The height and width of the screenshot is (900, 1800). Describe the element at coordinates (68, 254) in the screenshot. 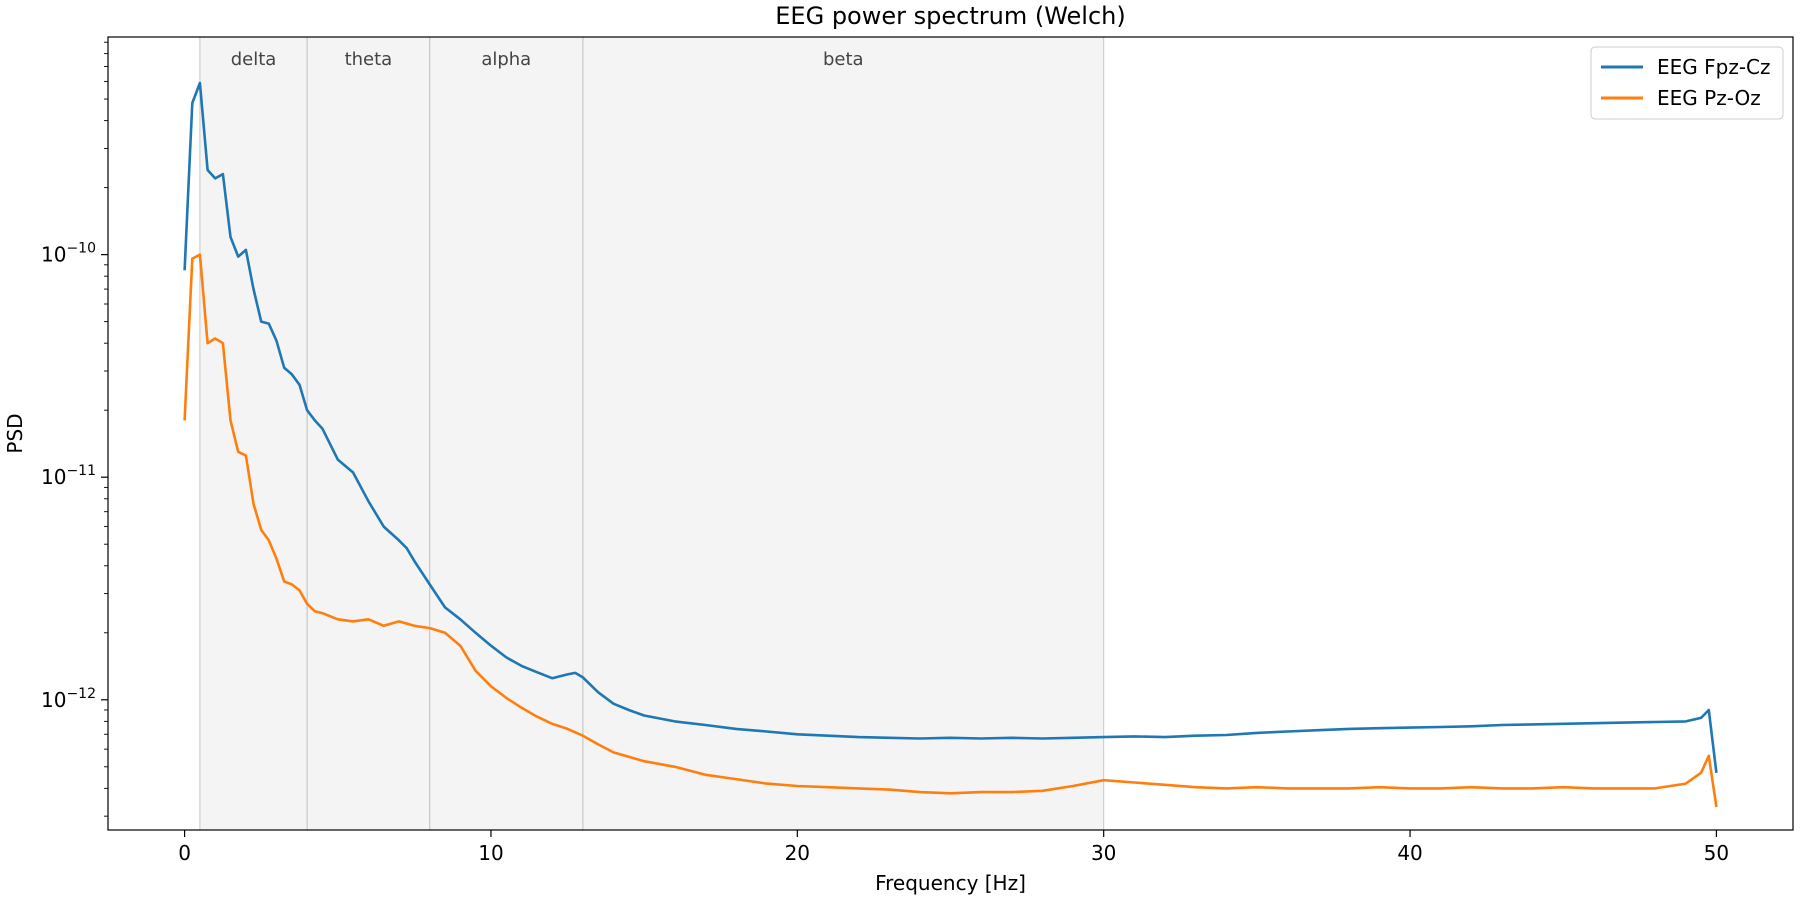

I see `y-tick-label: 10−10` at that location.